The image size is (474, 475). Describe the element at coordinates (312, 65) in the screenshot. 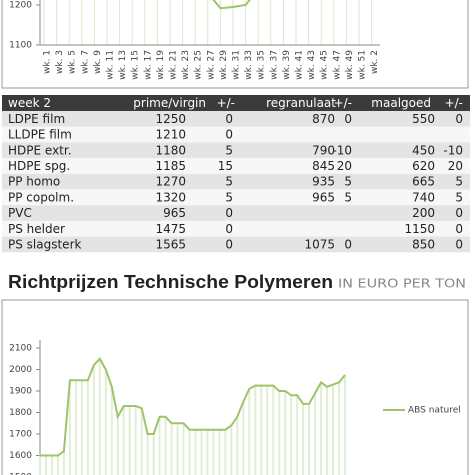

I see `x-tick-label: wk. 43` at that location.